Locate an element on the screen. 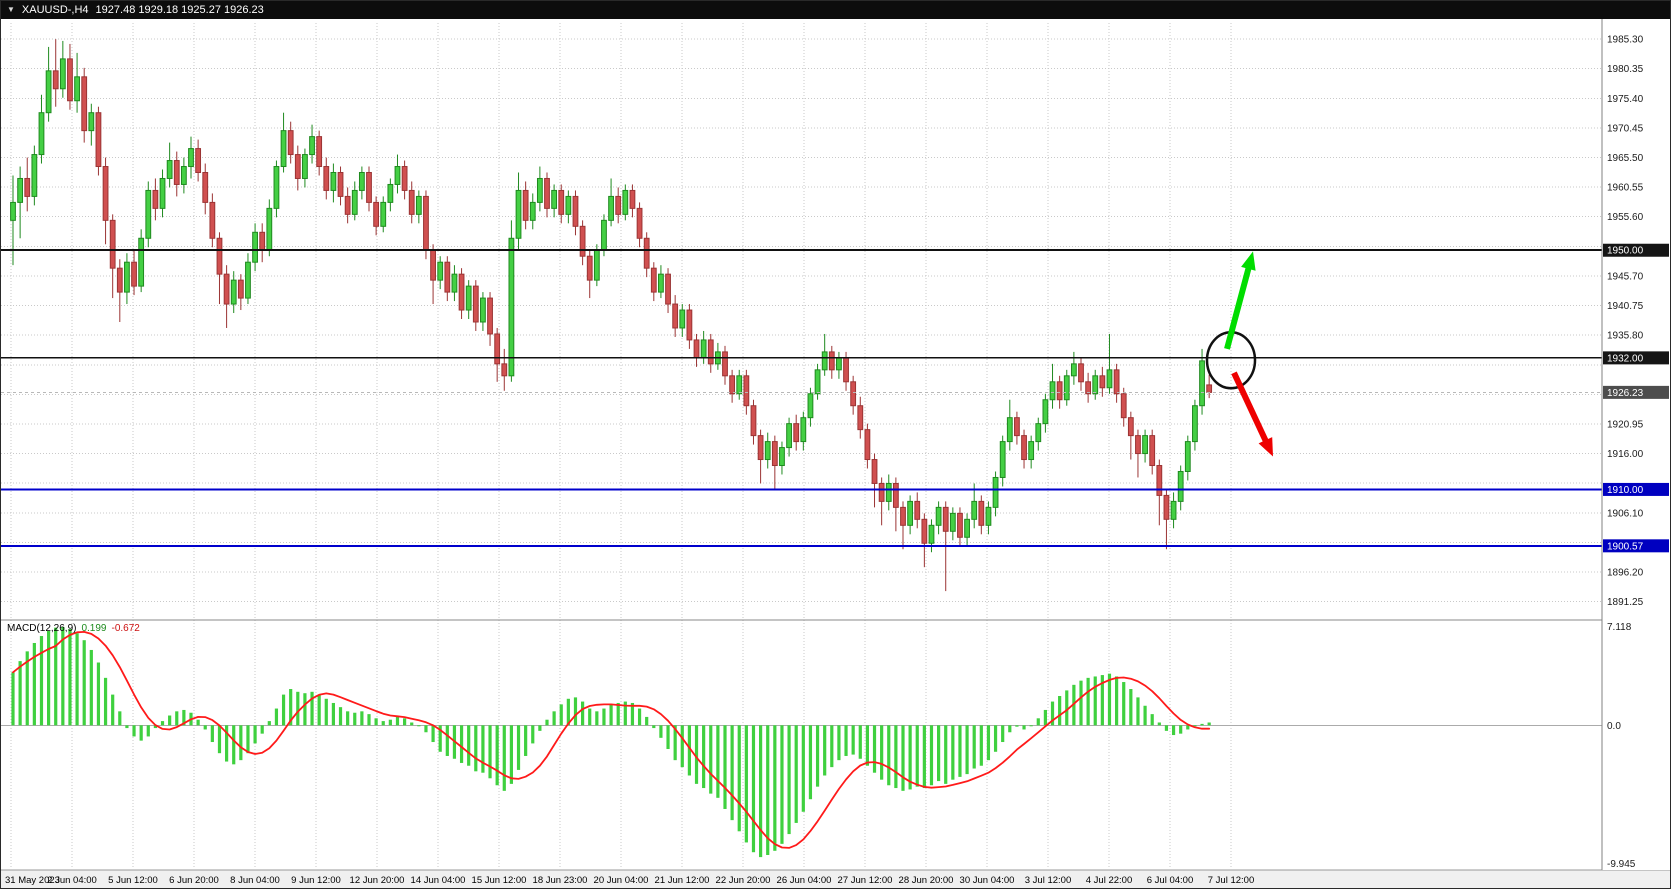 This screenshot has width=1671, height=889. macd-scale-label: 7.118 is located at coordinates (1619, 627).